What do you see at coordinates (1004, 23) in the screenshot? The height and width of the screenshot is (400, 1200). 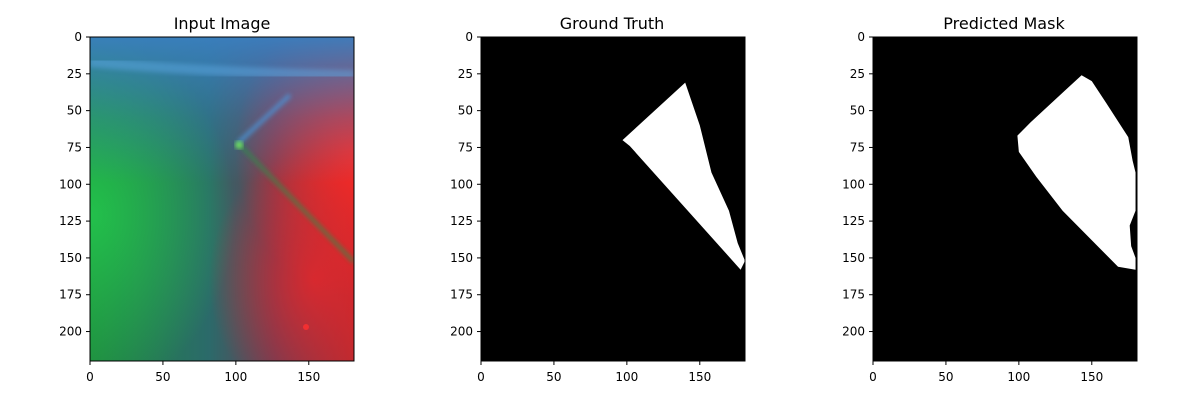 I see `panel-title: Predicted Mask` at bounding box center [1004, 23].